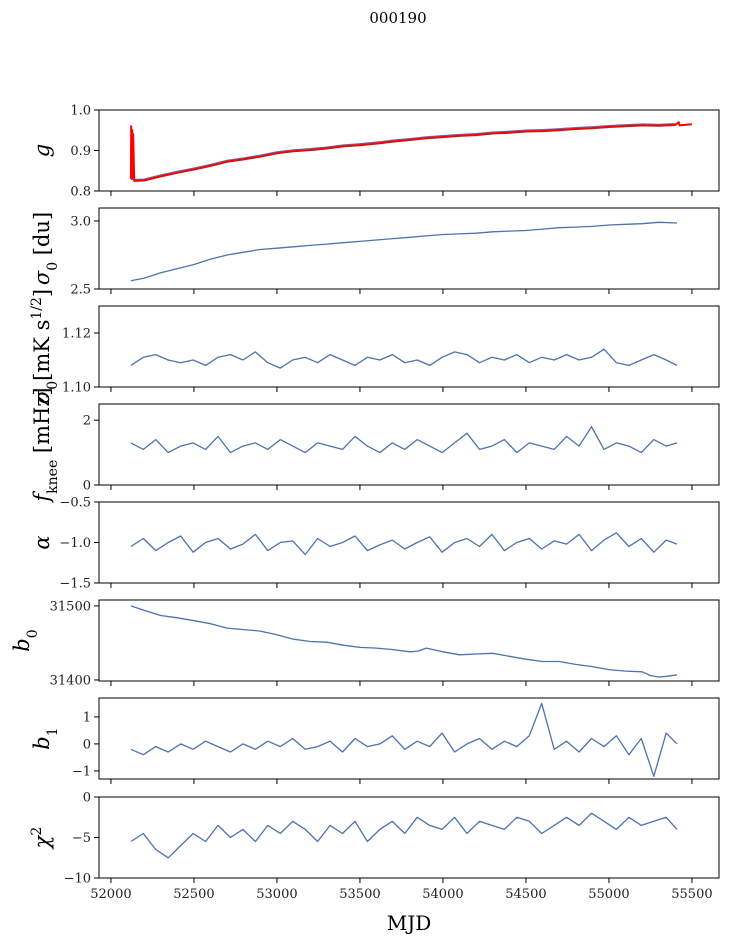  What do you see at coordinates (608, 894) in the screenshot?
I see `x-tick-label: 55000` at bounding box center [608, 894].